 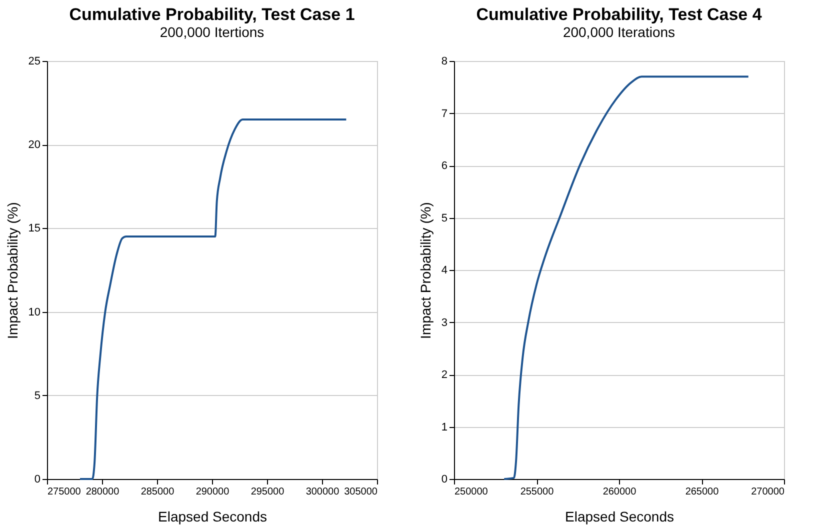 What do you see at coordinates (444, 166) in the screenshot?
I see `y-tick-label: 6` at bounding box center [444, 166].